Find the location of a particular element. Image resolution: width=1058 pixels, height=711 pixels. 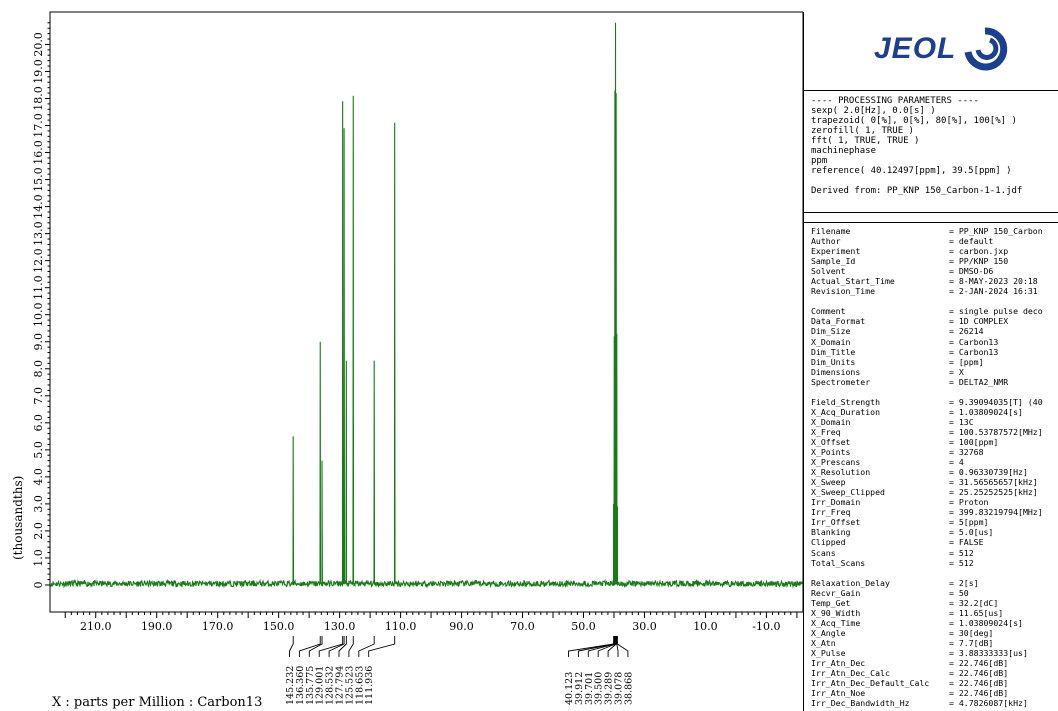

processing-line: zerofill( 1, TRUE ) is located at coordinates (862, 131).